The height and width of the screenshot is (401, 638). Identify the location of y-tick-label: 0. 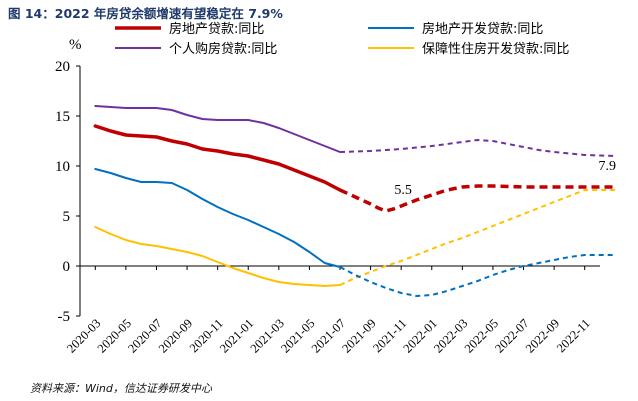
(67, 267).